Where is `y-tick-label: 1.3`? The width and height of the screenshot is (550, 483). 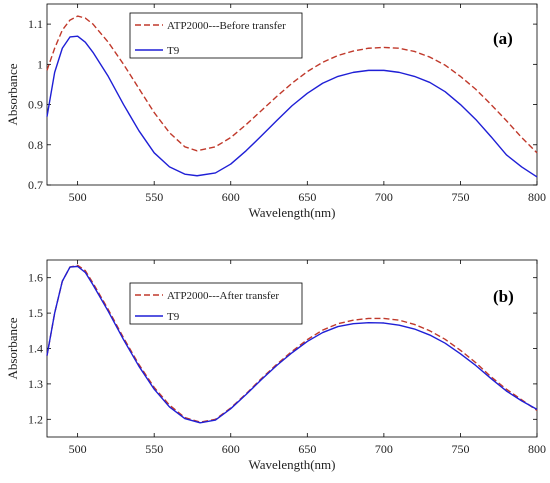
y-tick-label: 1.3 is located at coordinates (35, 384).